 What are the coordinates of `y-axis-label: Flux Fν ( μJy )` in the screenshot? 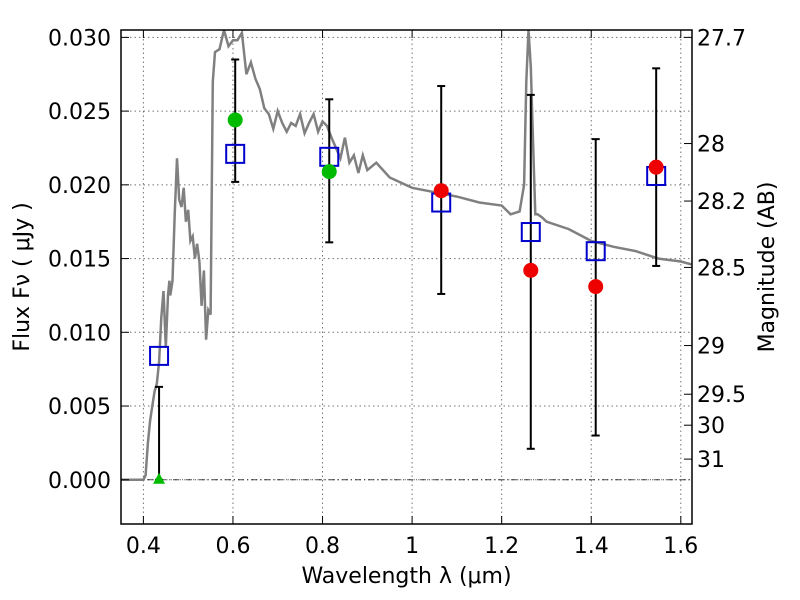 It's located at (22, 276).